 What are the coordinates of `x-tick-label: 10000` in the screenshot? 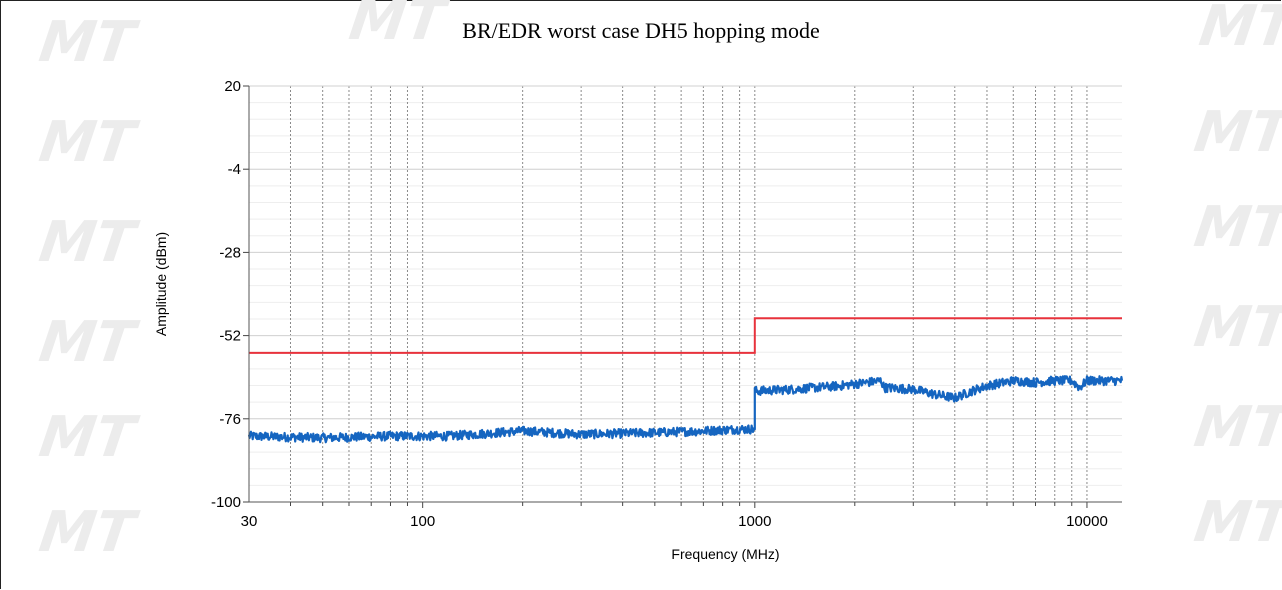 It's located at (1087, 521).